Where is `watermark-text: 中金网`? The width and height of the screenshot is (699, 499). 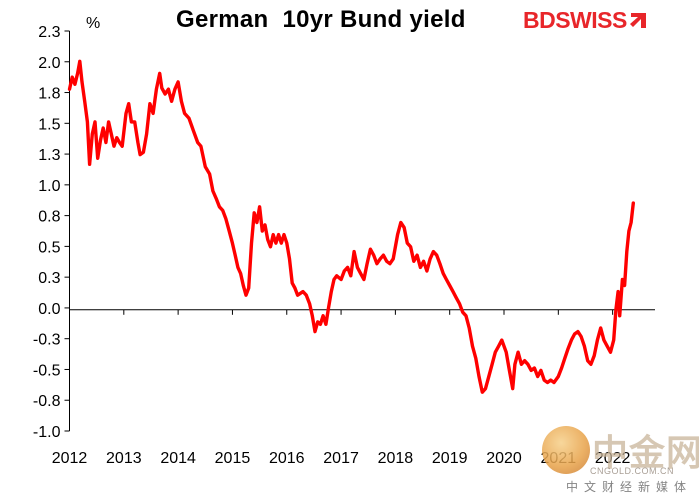
watermark-text: 中金网 is located at coordinates (645, 453).